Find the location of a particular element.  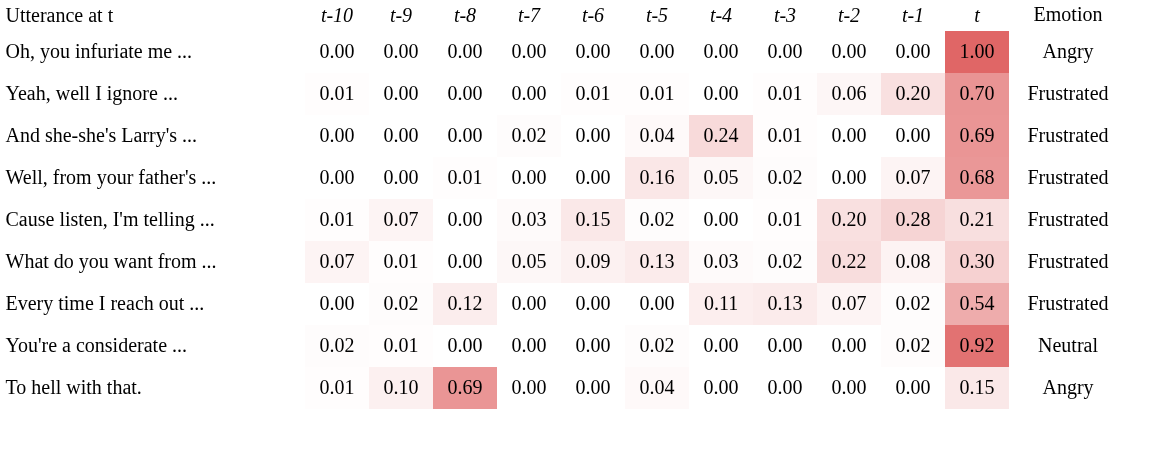

data-label: 0.13 is located at coordinates (657, 261).